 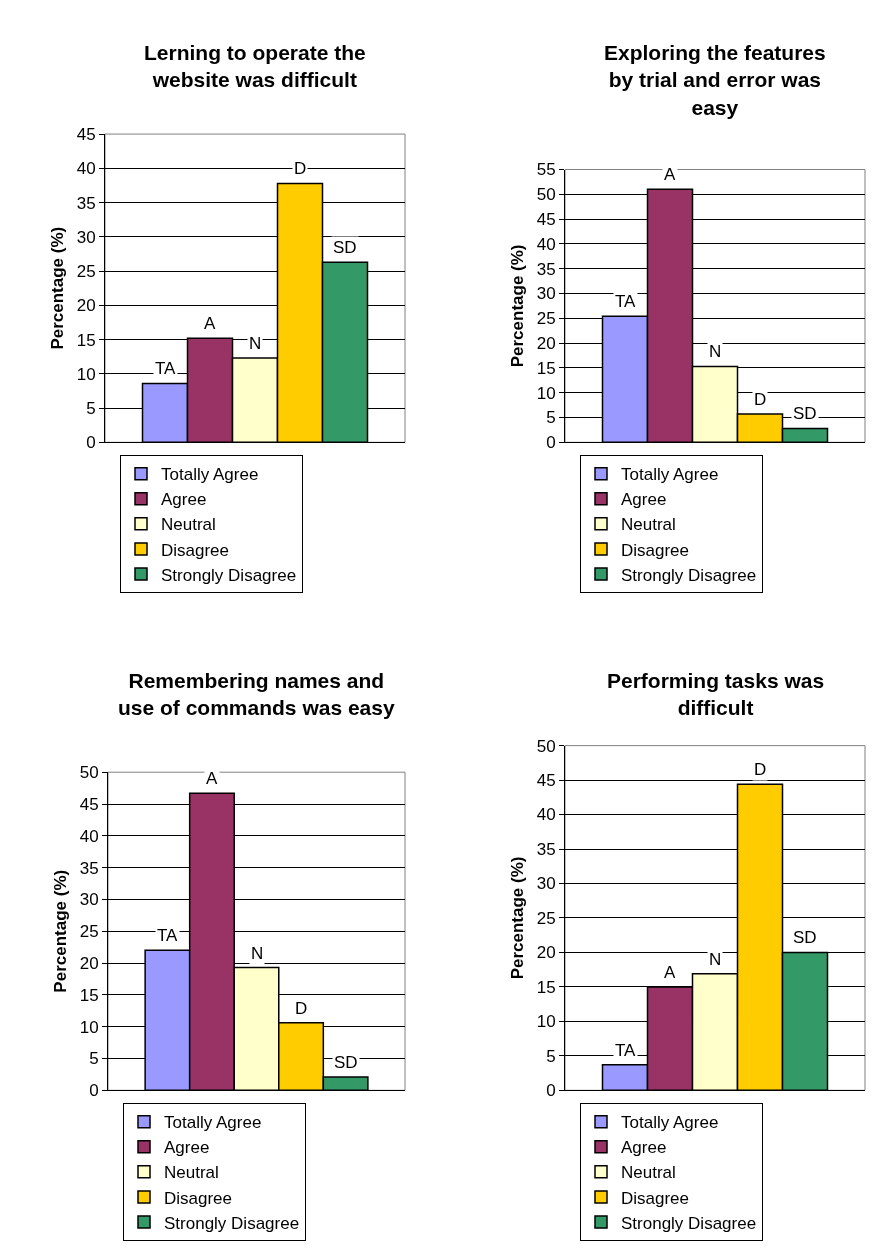 What do you see at coordinates (715, 80) in the screenshot?
I see `chart-title: Exploring the features by trial and error was easy` at bounding box center [715, 80].